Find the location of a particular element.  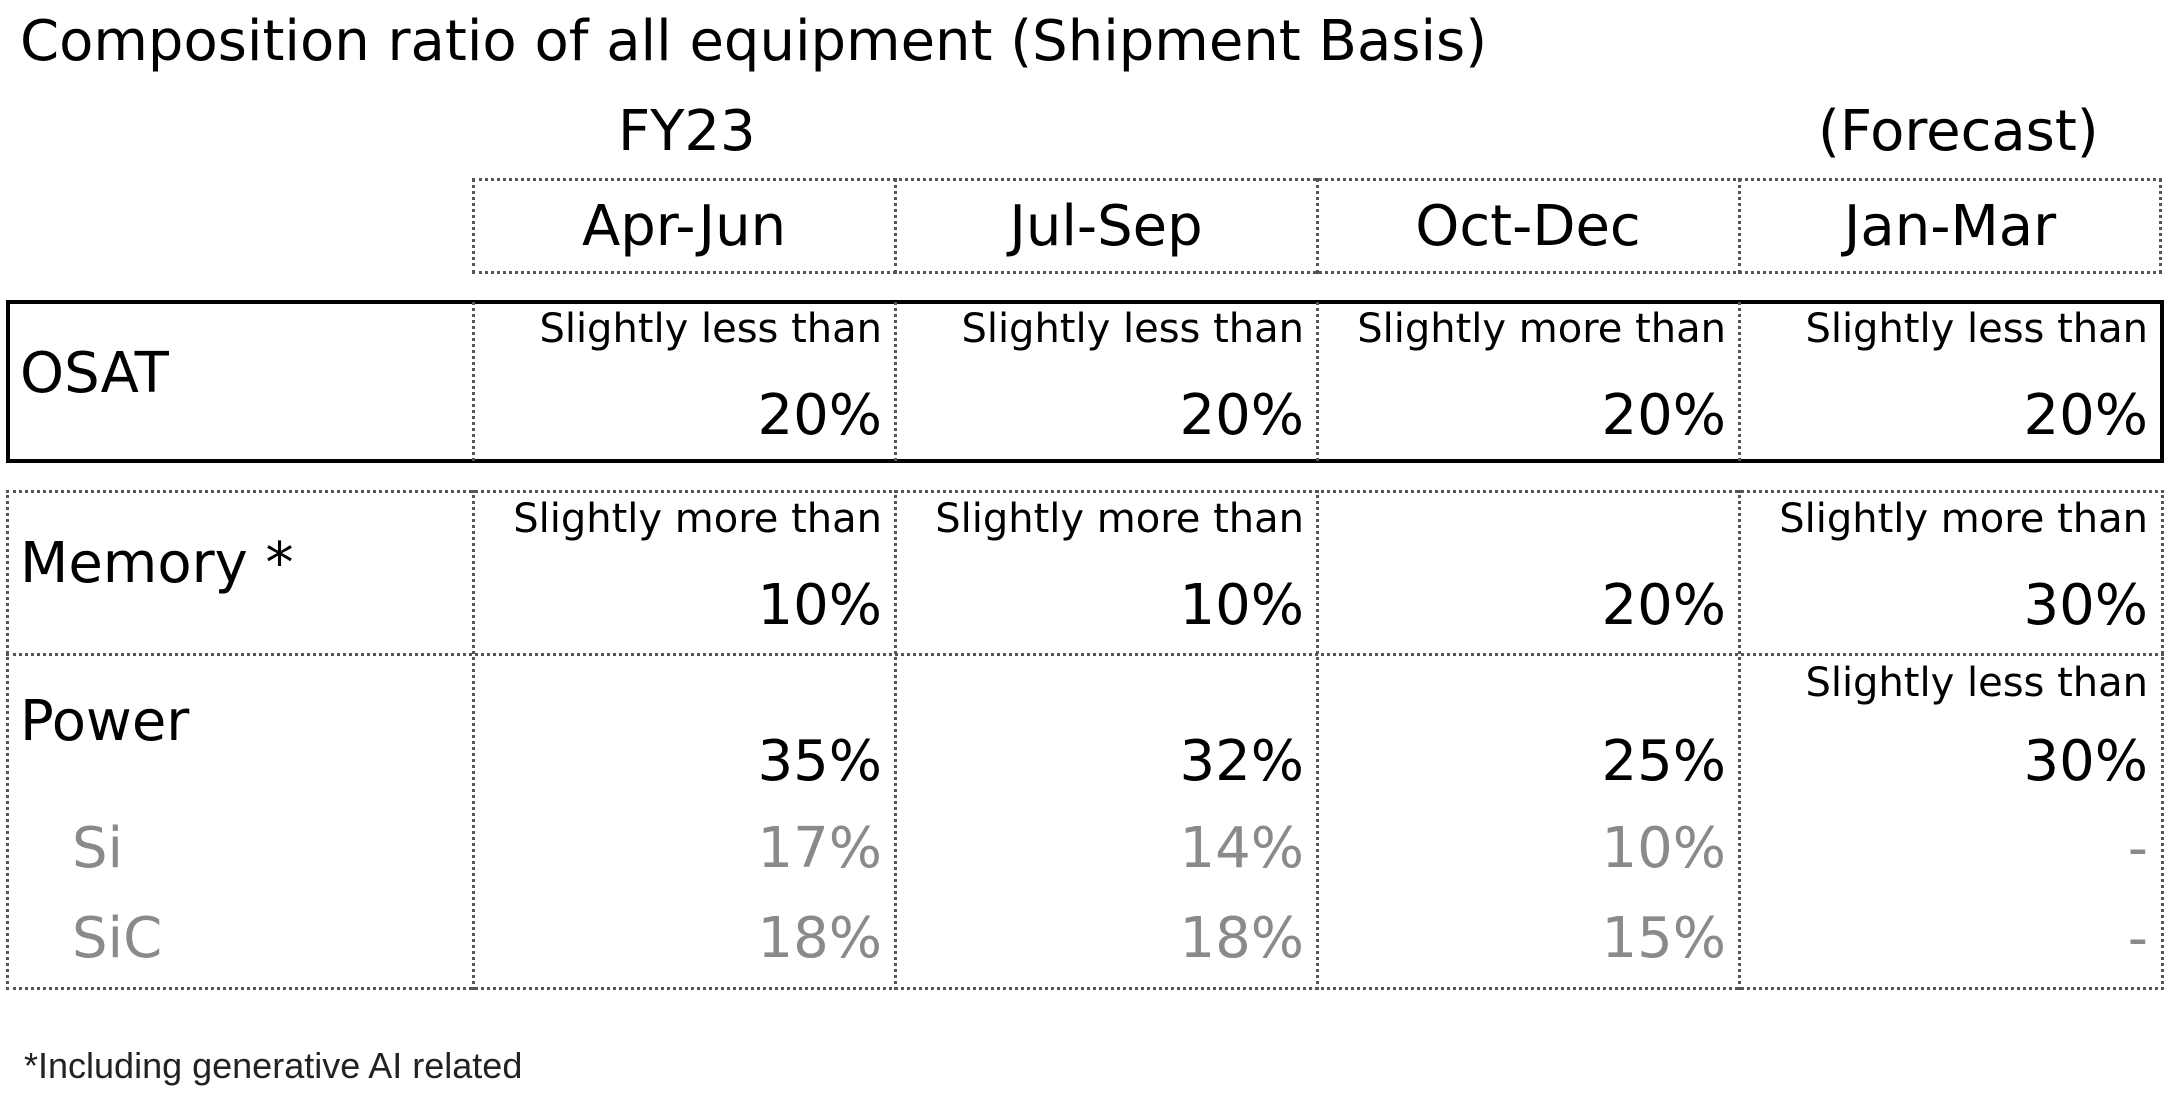

power-value: 35% is located at coordinates (819, 761).